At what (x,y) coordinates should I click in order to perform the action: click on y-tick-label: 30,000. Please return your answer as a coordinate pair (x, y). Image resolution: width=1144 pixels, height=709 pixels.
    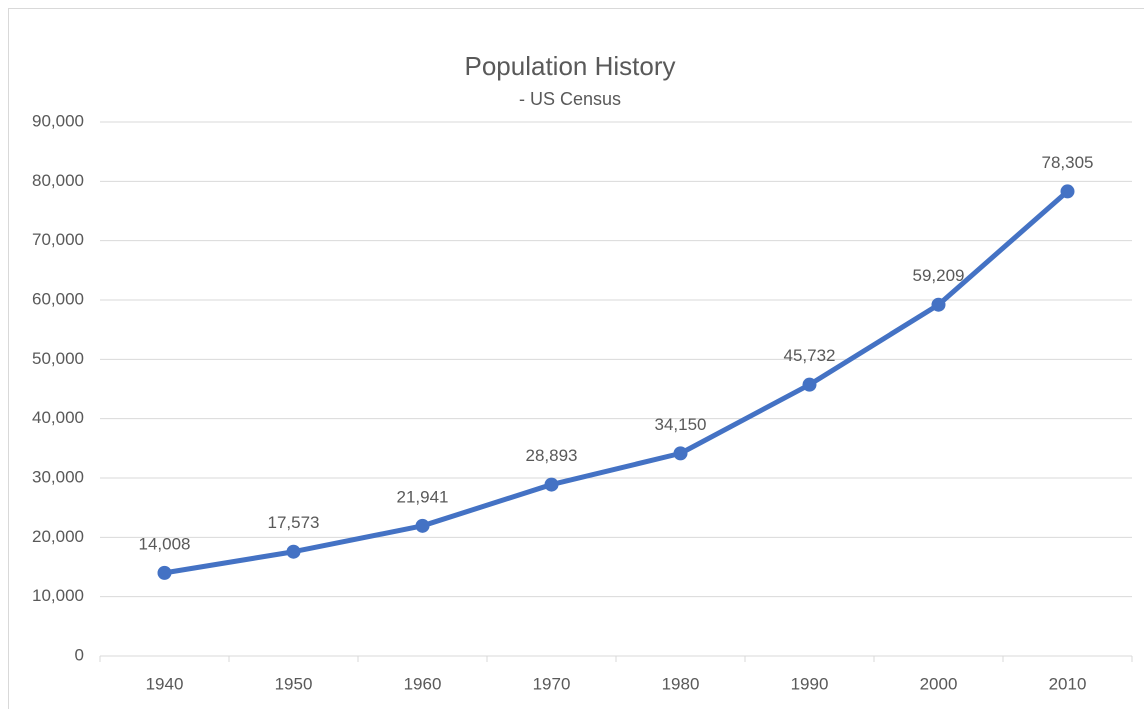
    Looking at the image, I should click on (58, 476).